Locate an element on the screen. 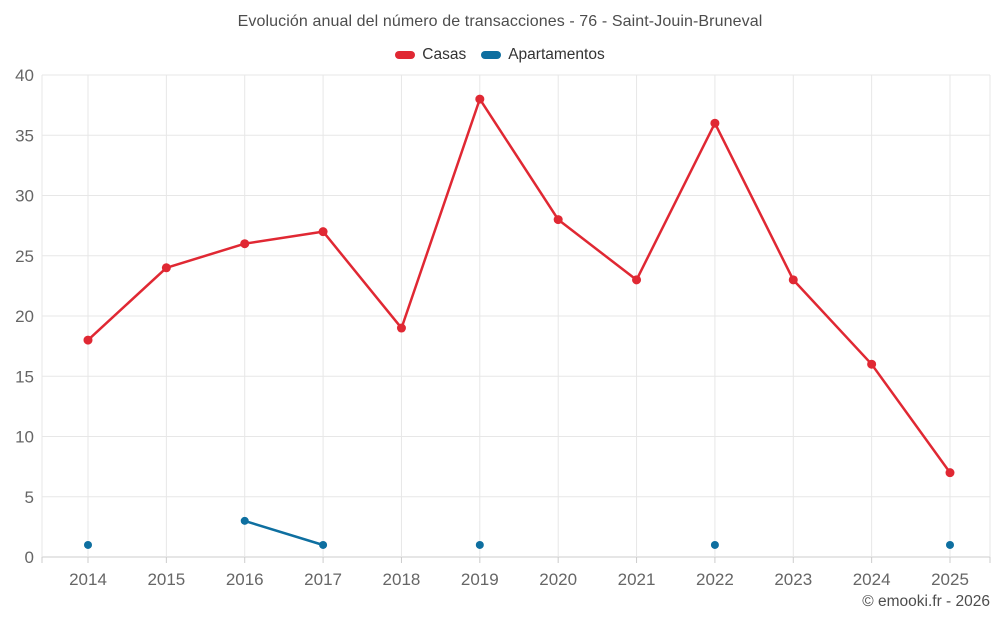 The image size is (1000, 625). y-tick-label: 20 is located at coordinates (24, 316).